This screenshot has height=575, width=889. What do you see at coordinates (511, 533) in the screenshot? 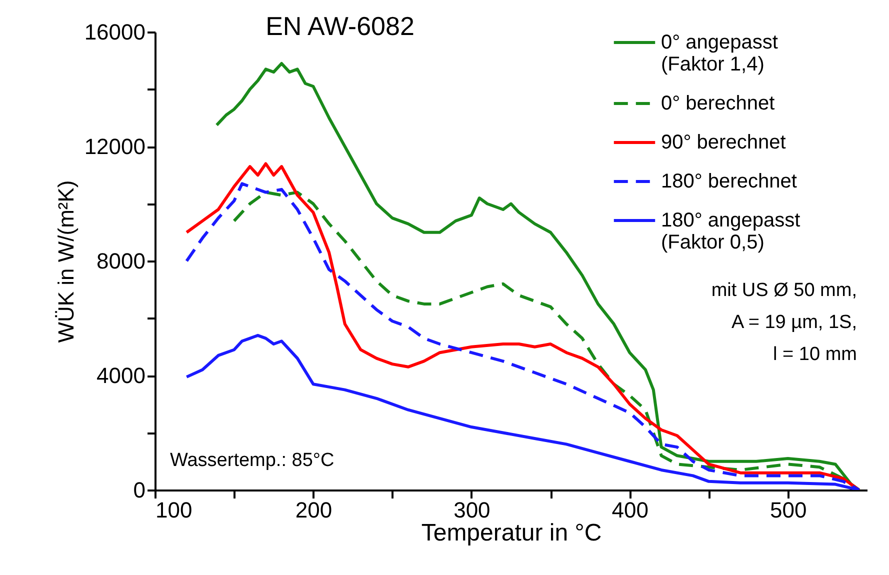
I see `x-axis-title: Temperatur in °C` at bounding box center [511, 533].